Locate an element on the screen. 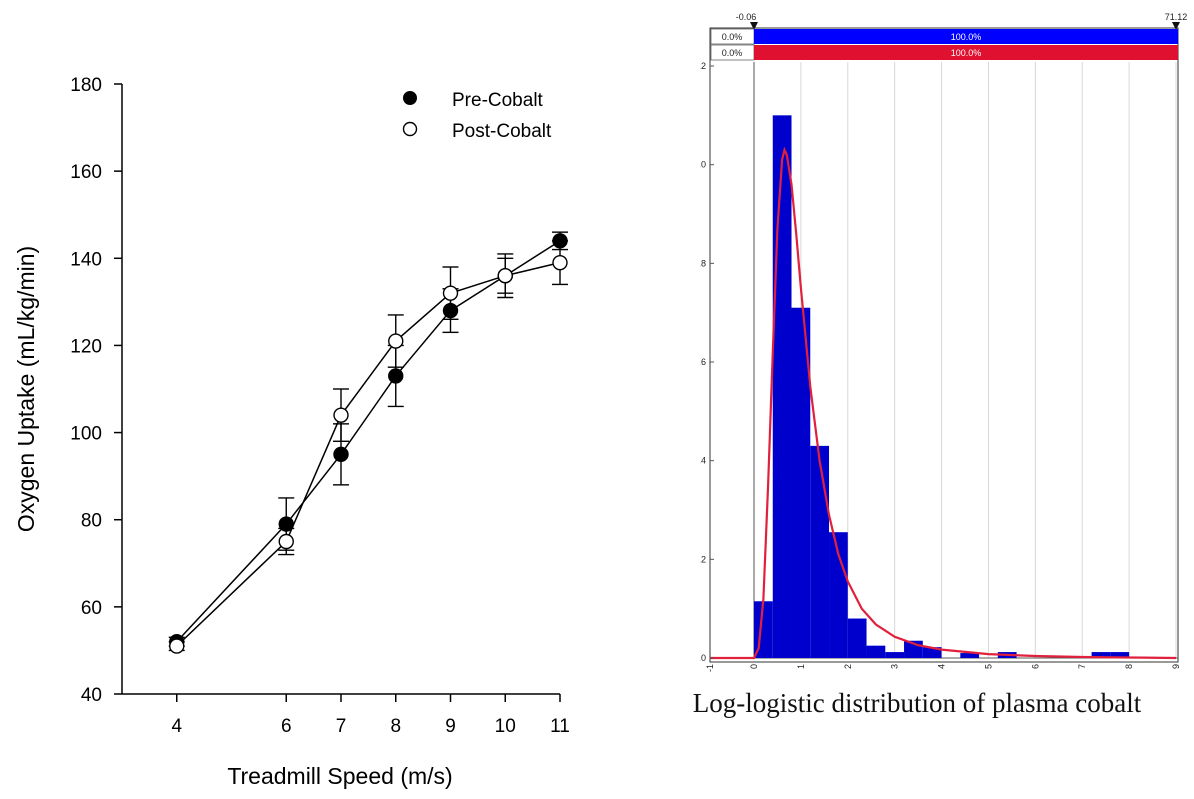  x-tick-label: 2 is located at coordinates (848, 666).